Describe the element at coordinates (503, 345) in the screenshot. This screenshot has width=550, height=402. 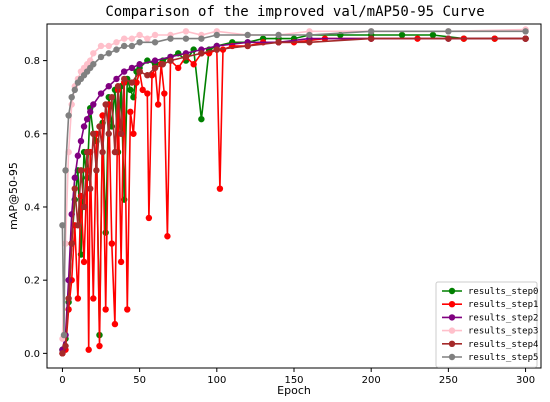
I see `legend-label: results_step4` at that location.